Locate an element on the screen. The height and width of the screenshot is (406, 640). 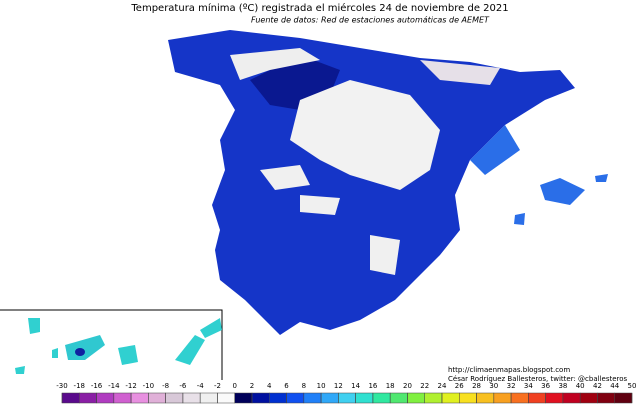
colorbar-label: 18 is located at coordinates (390, 386).